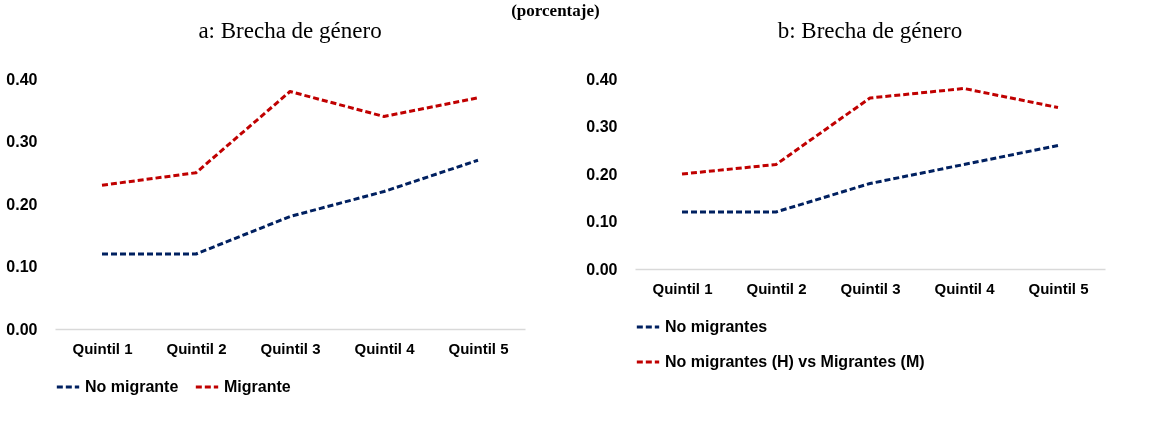 The image size is (1162, 437). I want to click on text: (porcentaje), so click(555, 10).